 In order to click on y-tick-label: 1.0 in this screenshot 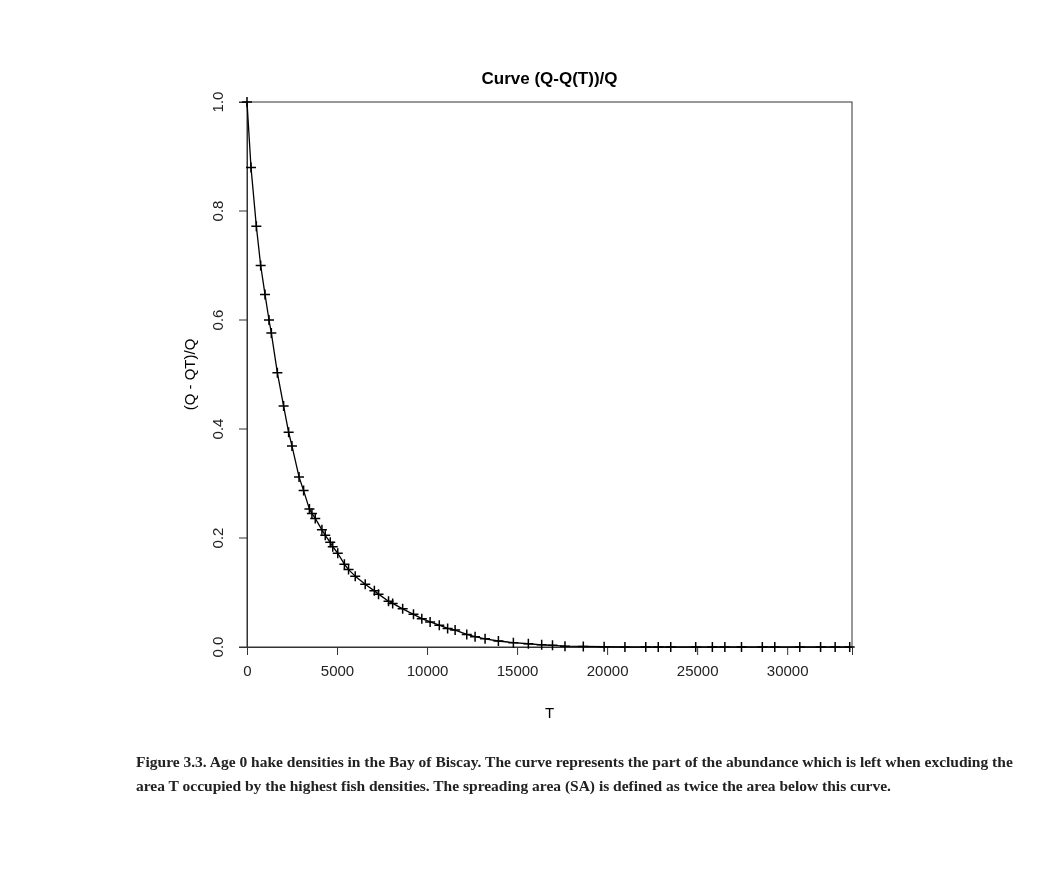, I will do `click(217, 102)`.